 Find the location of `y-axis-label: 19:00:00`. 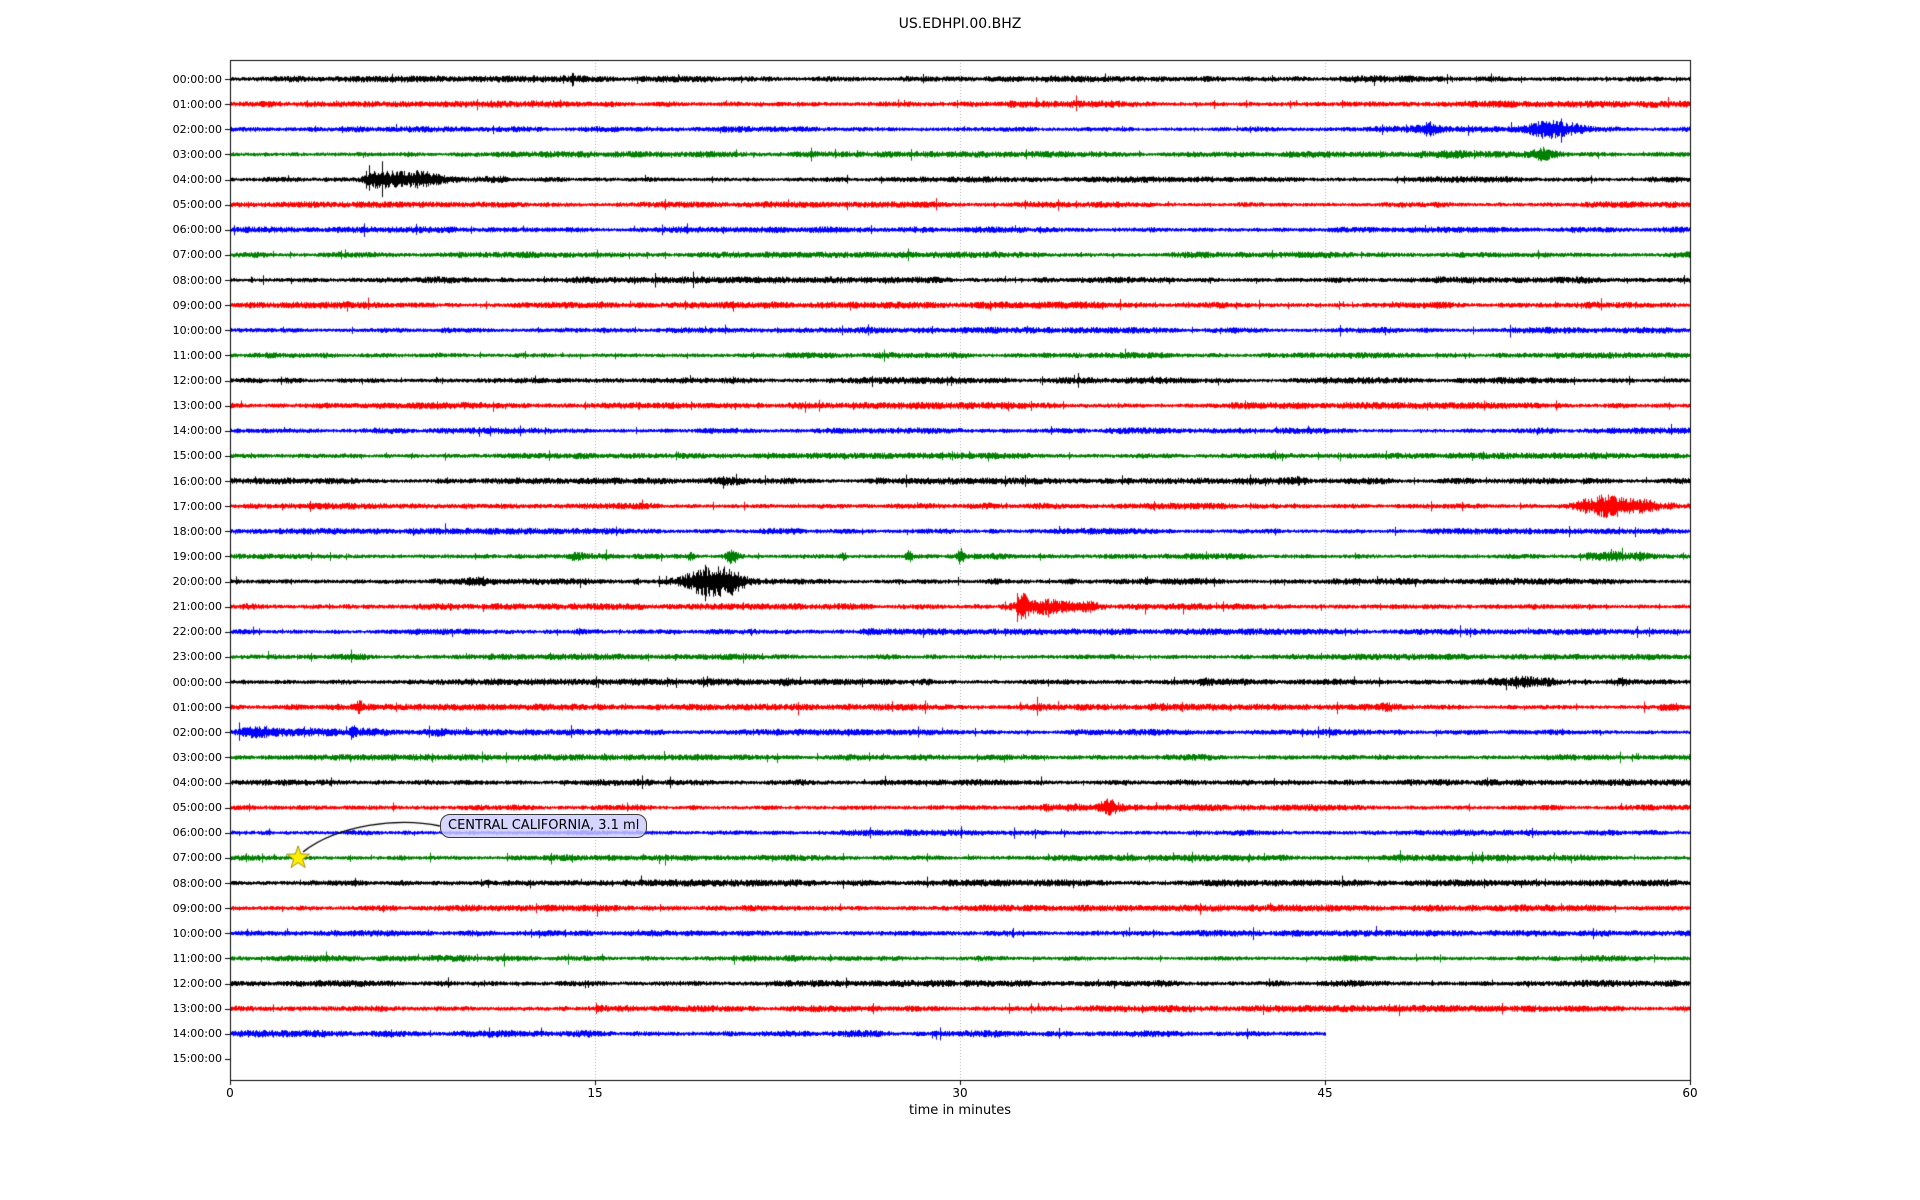

y-axis-label: 19:00:00 is located at coordinates (197, 556).